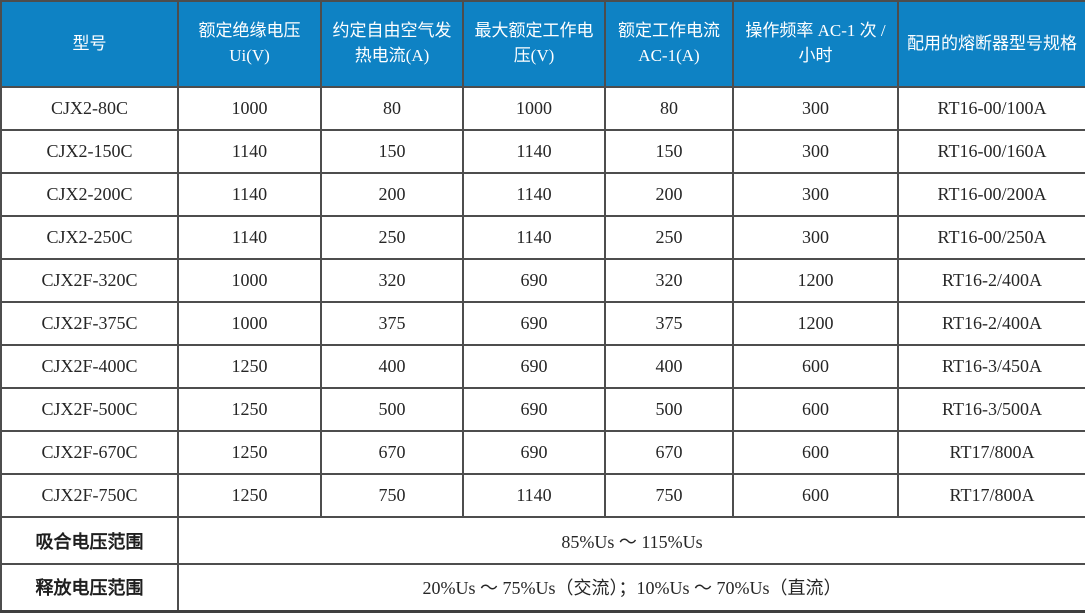 The image size is (1085, 613). Describe the element at coordinates (991, 151) in the screenshot. I see `cell-value: RT16-00/160A` at that location.